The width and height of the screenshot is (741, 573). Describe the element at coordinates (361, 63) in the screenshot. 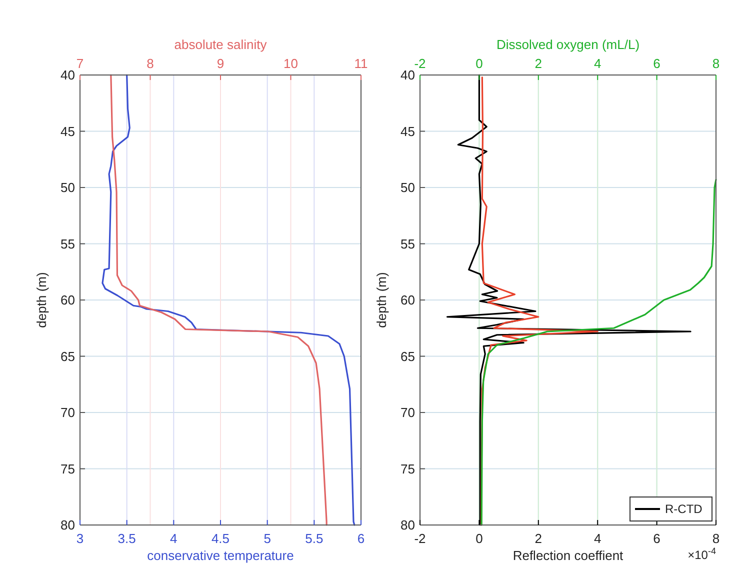

I see `x2-tick-label: 11` at that location.